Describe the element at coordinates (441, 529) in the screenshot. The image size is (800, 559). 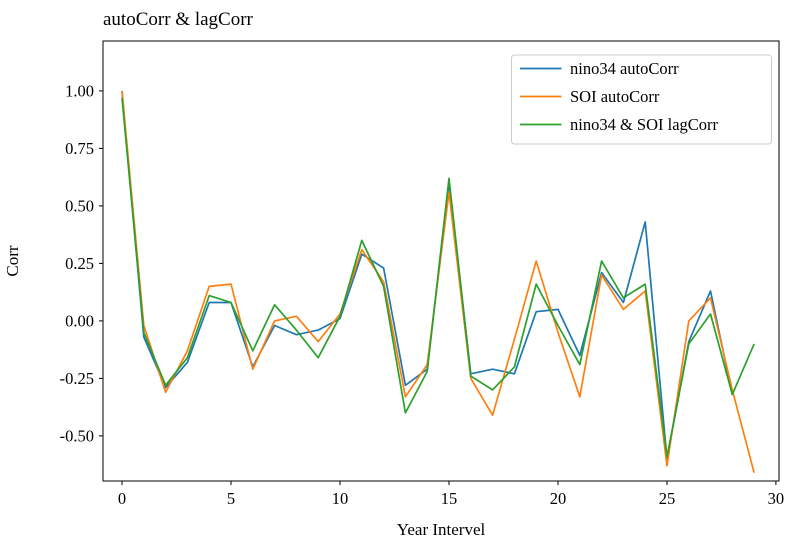
I see `x-axis-label: Year Intervel` at that location.